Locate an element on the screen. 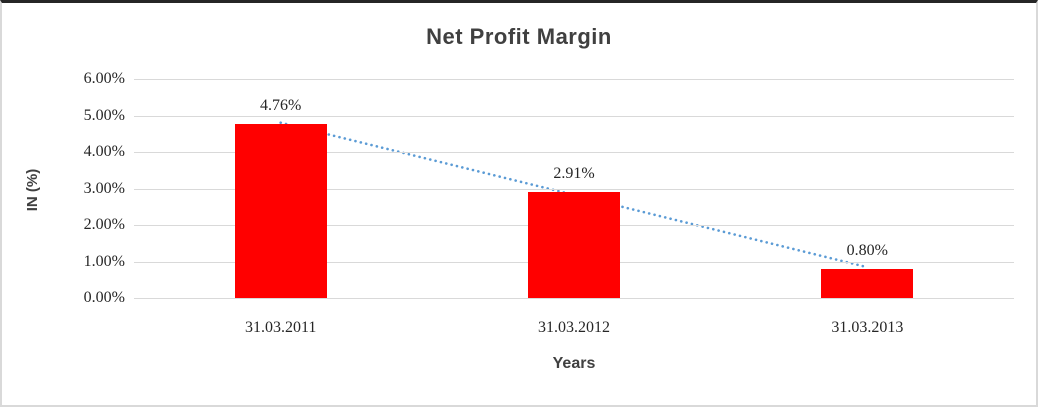 The image size is (1038, 407). bar-31.03.2011 is located at coordinates (280, 211).